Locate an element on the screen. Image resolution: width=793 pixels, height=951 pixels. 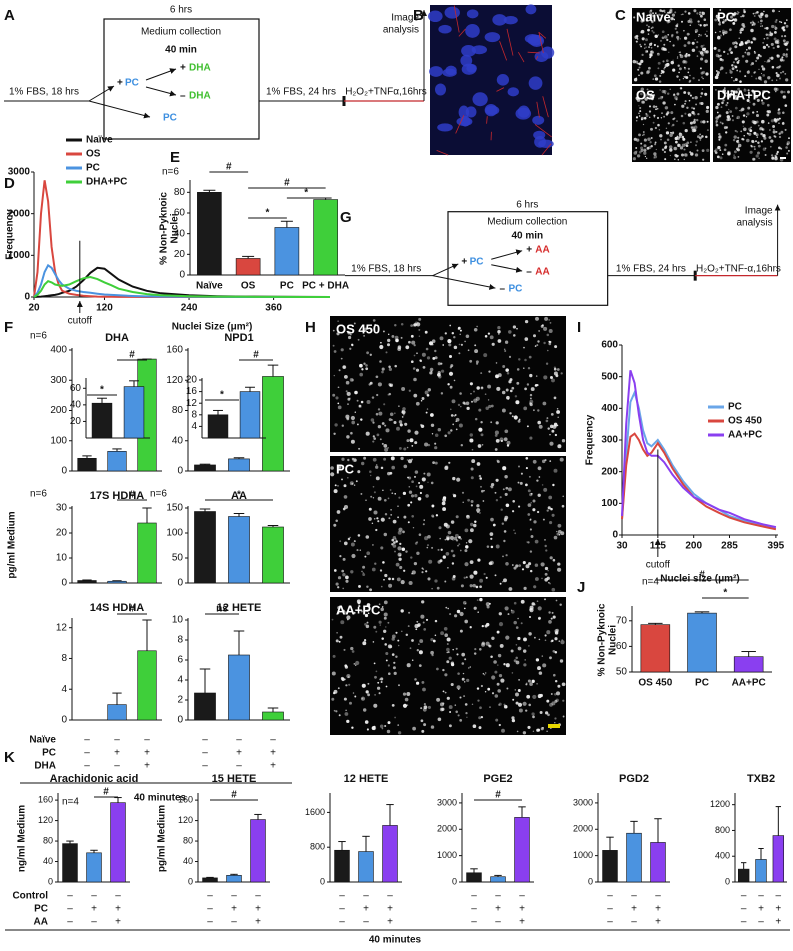
x-tick-label: 360 is located at coordinates (273, 308).